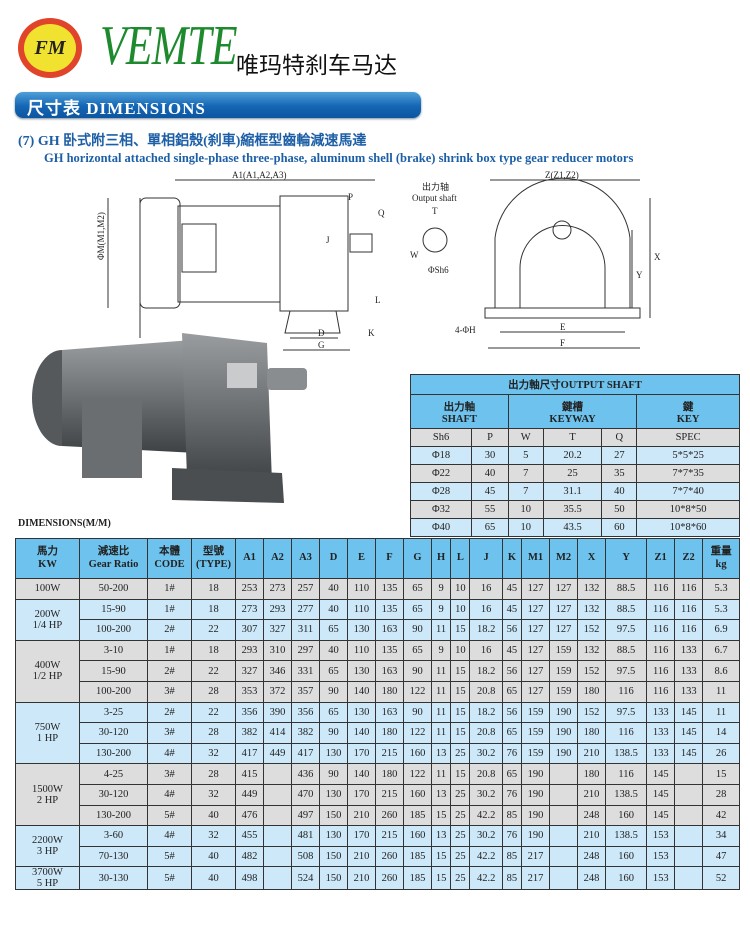 This screenshot has height=950, width=750. Describe the element at coordinates (47, 589) in the screenshot. I see `power-cell: 100W` at that location.